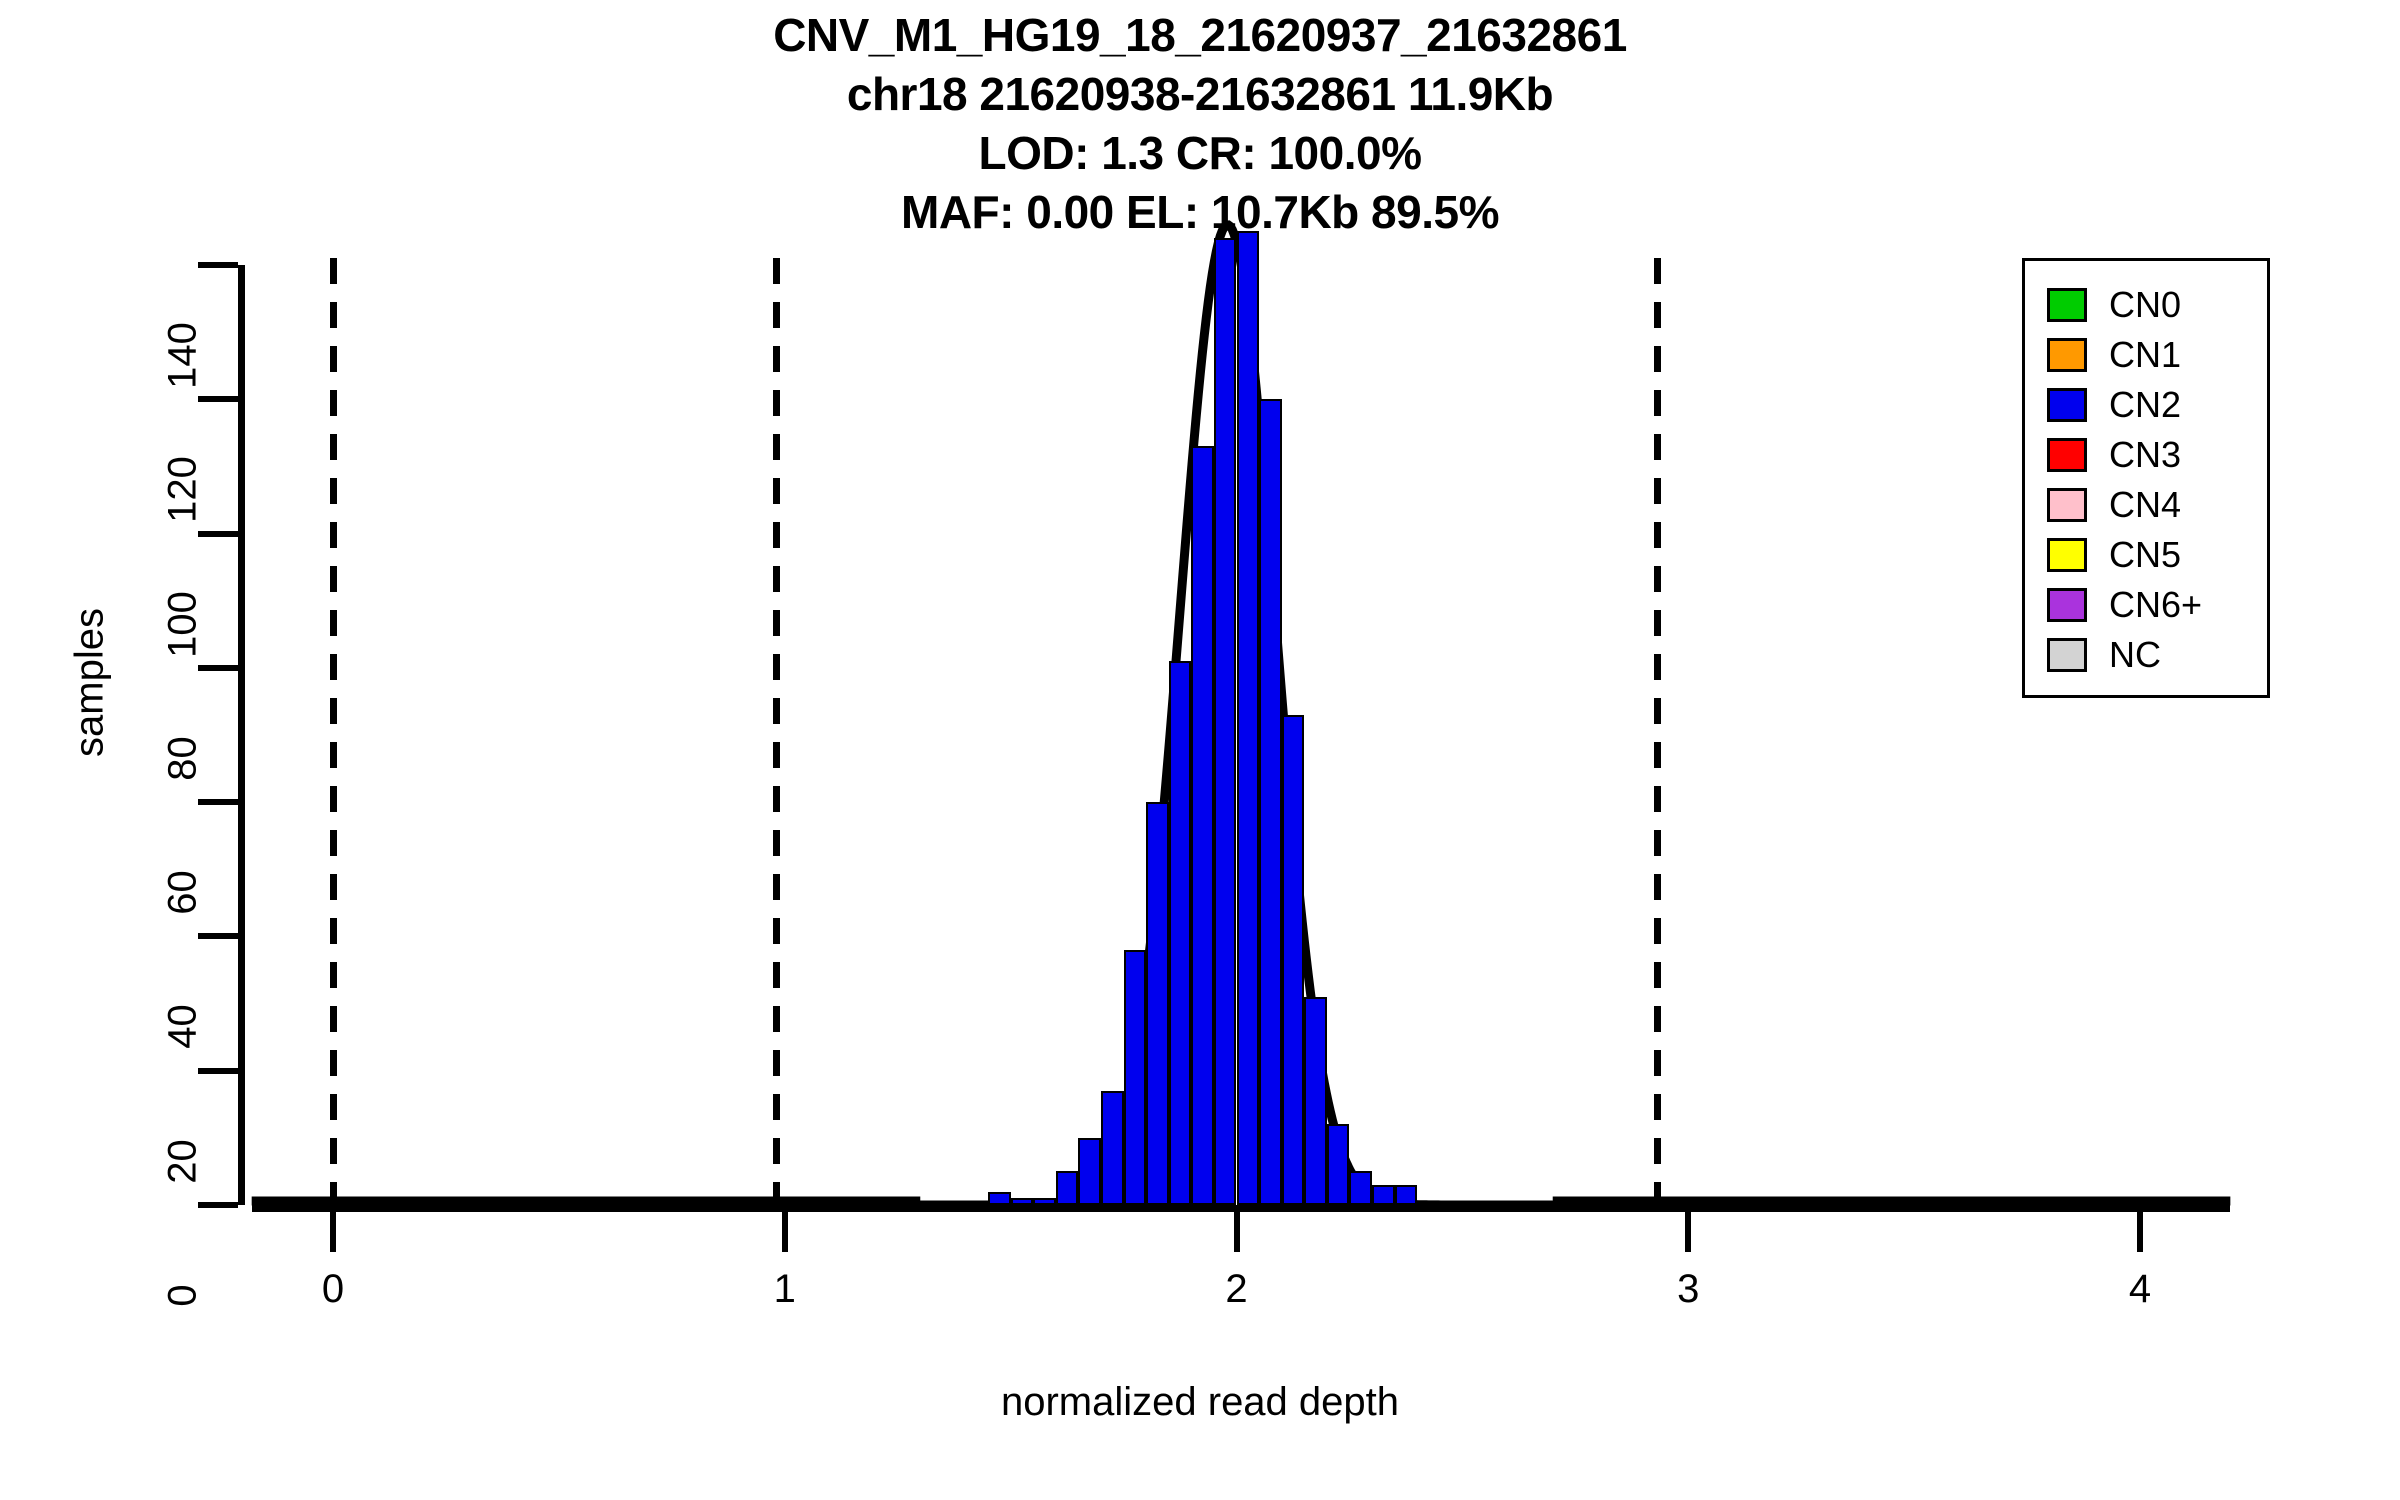 The image size is (2400, 1500). I want to click on x-axis-tick-label: 0, so click(333, 1289).